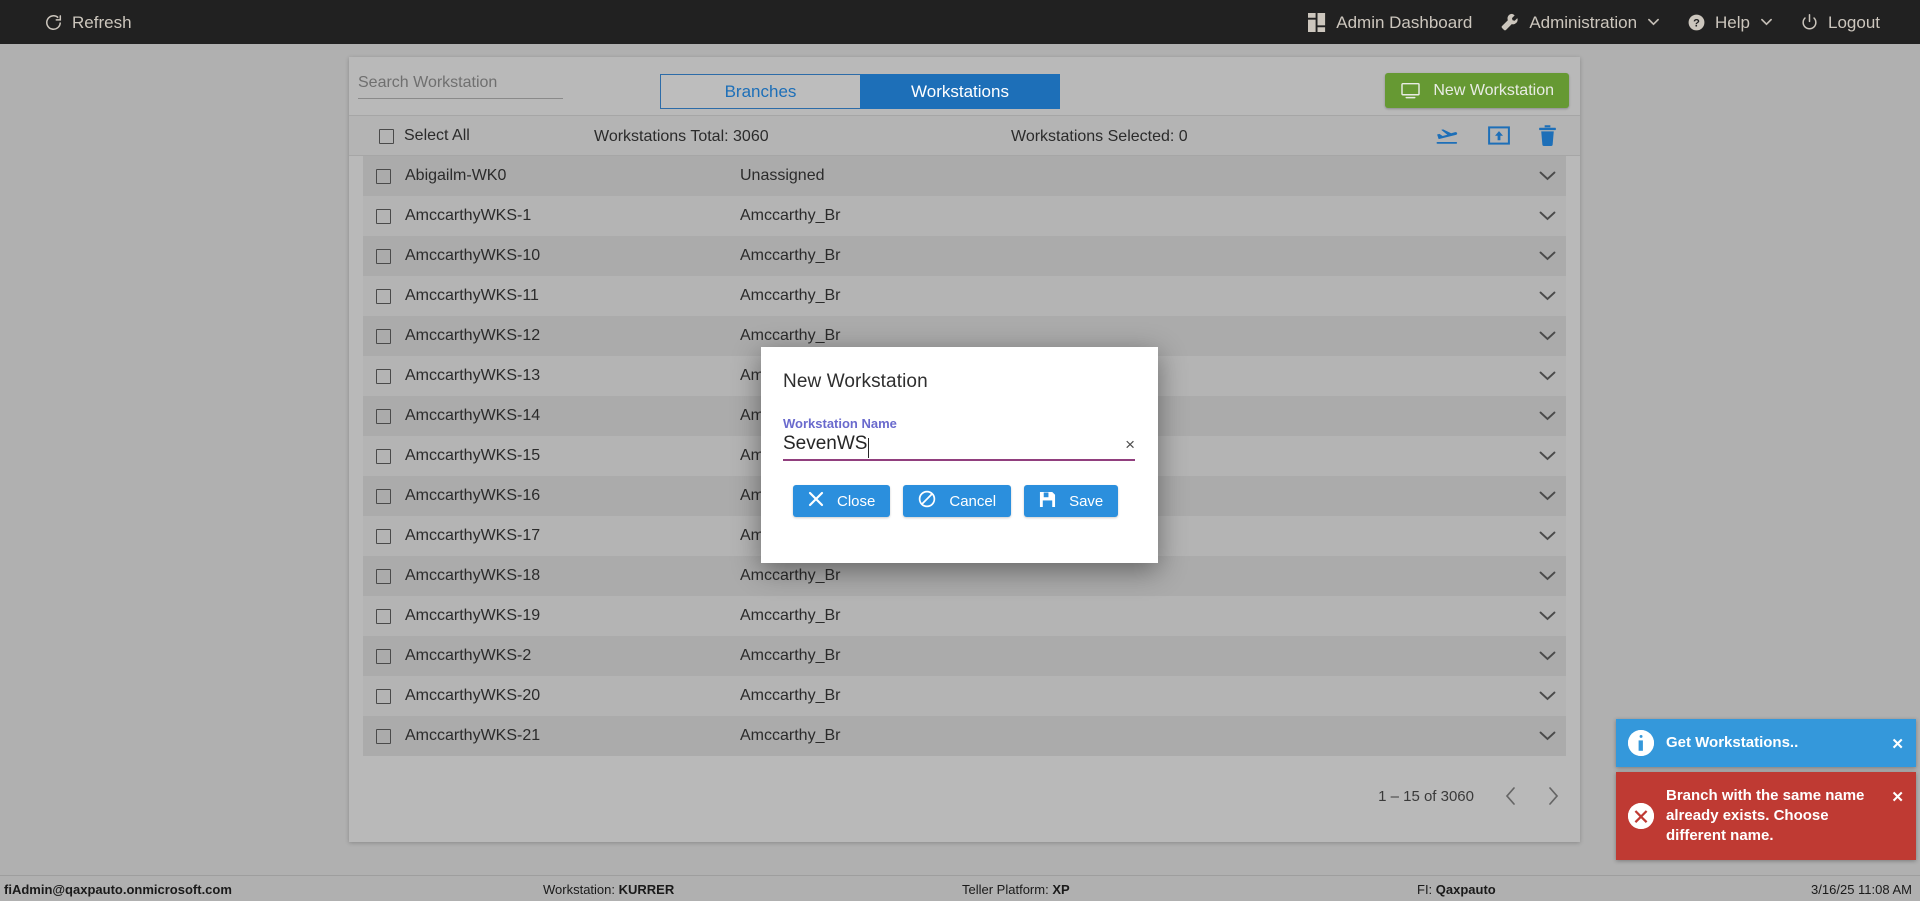 The width and height of the screenshot is (1920, 901). I want to click on refresh-button: Refresh, so click(88, 22).